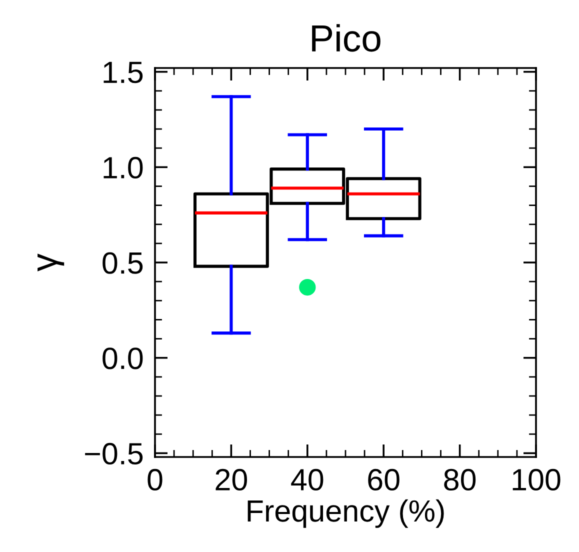  I want to click on x-tick-label: 80, so click(460, 479).